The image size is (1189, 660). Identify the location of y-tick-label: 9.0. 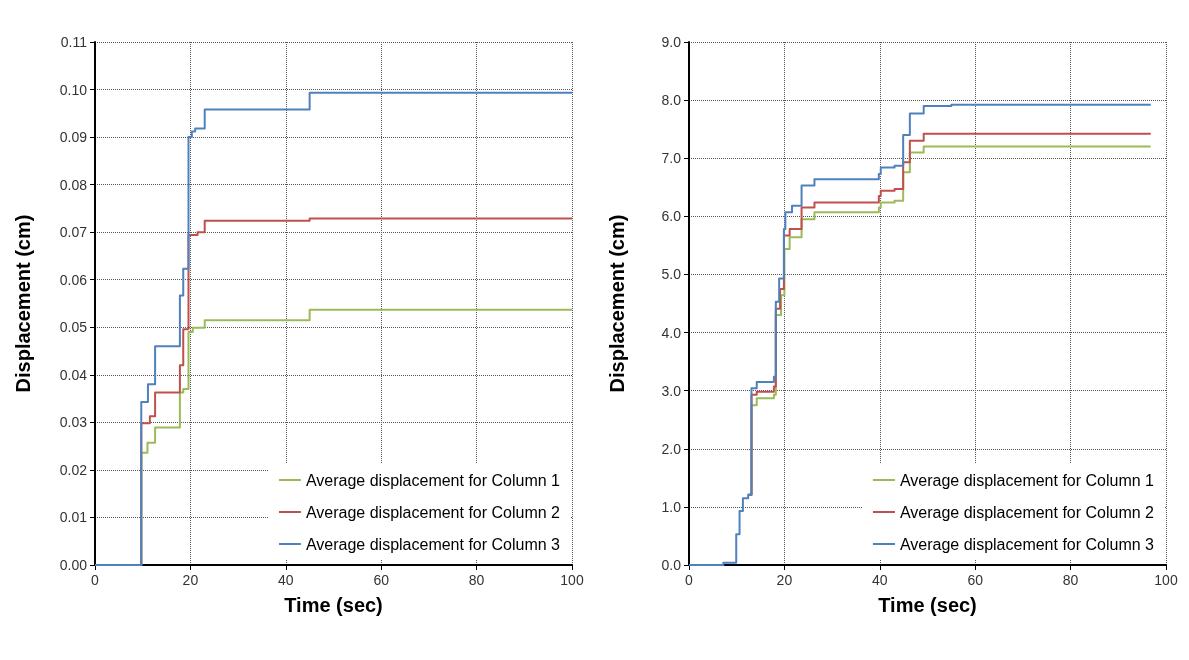
(671, 42).